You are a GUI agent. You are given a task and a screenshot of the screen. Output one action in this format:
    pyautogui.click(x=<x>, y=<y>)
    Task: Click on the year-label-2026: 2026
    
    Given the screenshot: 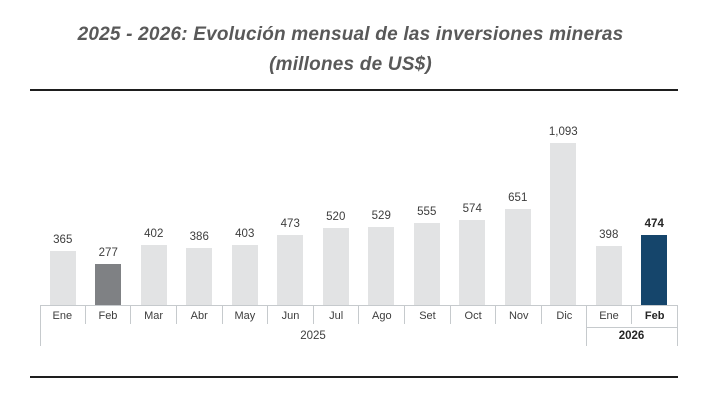 What is the action you would take?
    pyautogui.click(x=631, y=336)
    